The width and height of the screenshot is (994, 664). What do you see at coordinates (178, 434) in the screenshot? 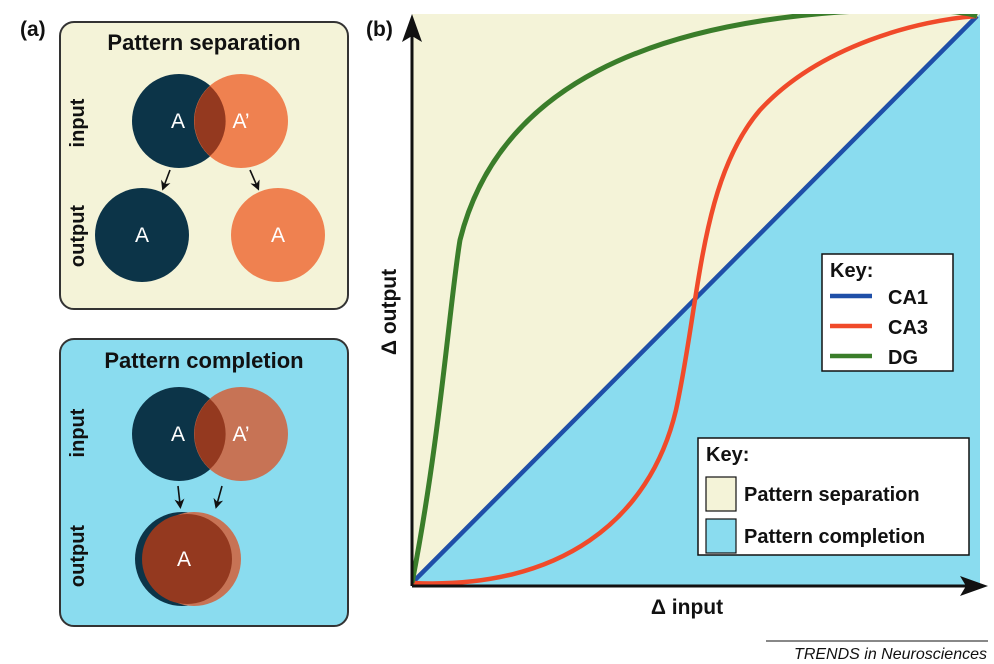
I see `completion-input-label-a: A` at bounding box center [178, 434].